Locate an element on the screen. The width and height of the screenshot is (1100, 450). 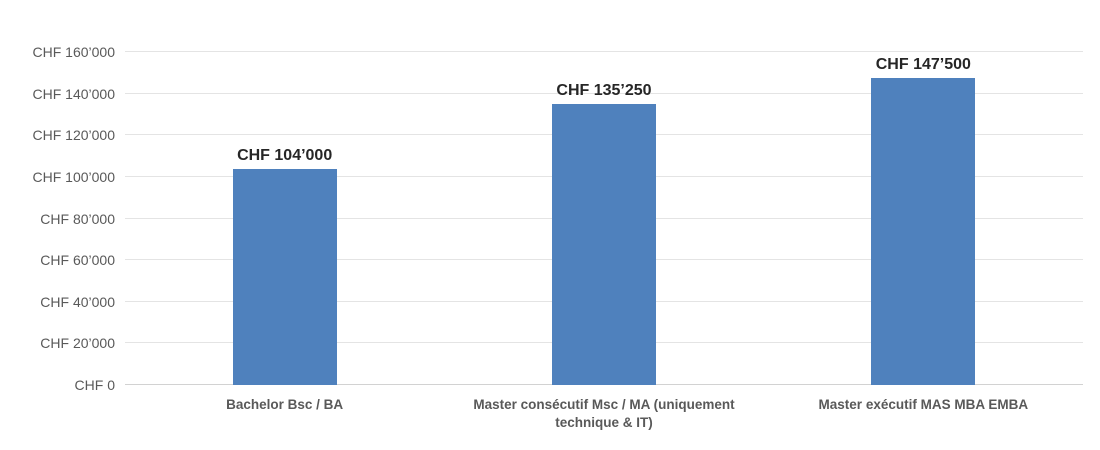
y-axis-tick-label: CHF 20’000 is located at coordinates (77, 343).